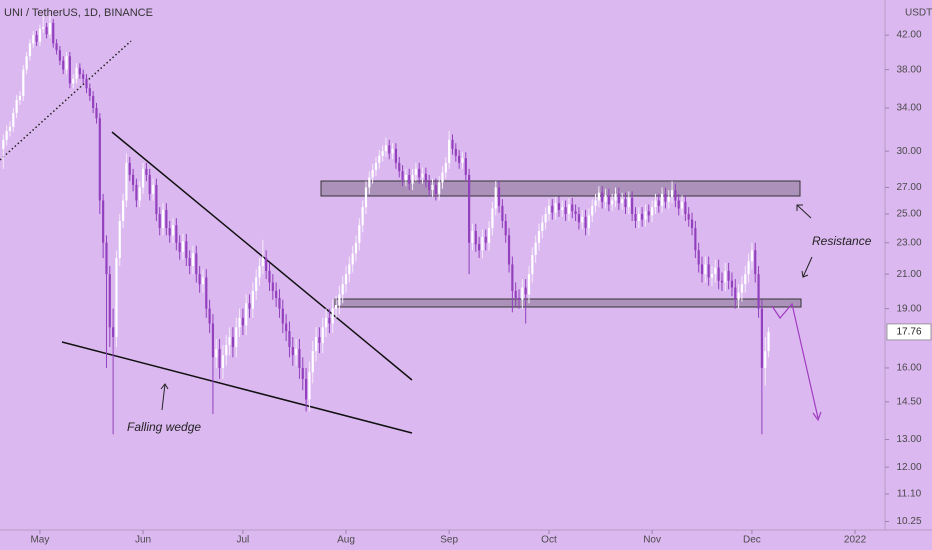  I want to click on y-tick-label: 21.00, so click(908, 274).